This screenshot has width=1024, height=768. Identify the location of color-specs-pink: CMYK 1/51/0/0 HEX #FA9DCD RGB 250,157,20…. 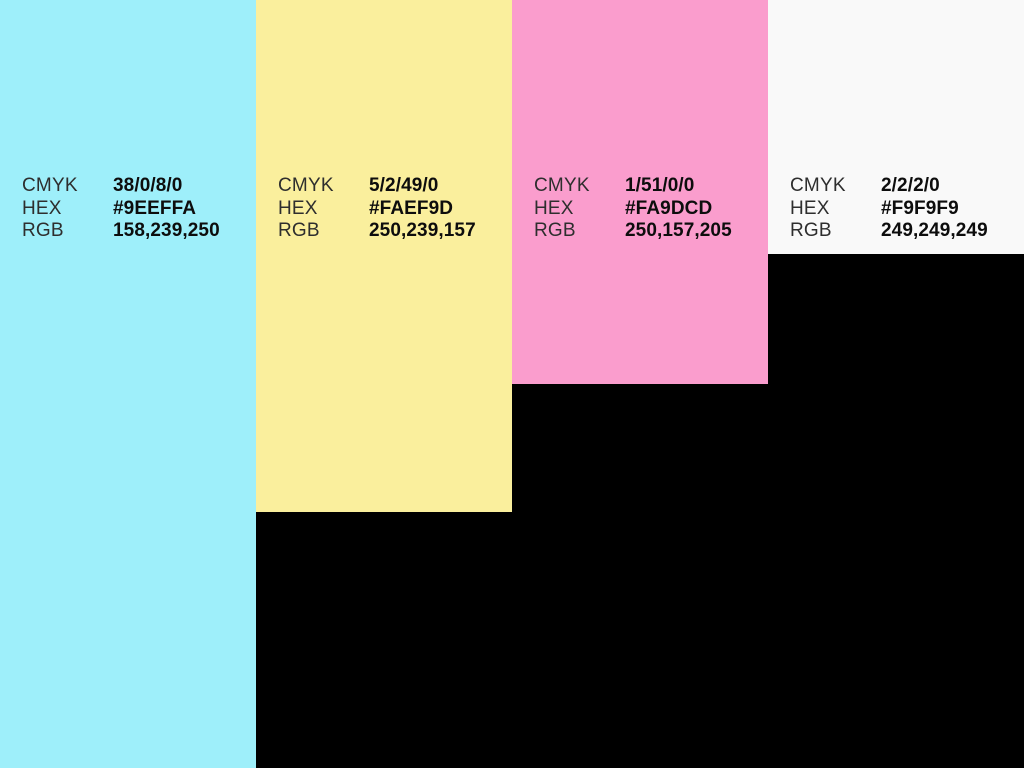
(640, 209).